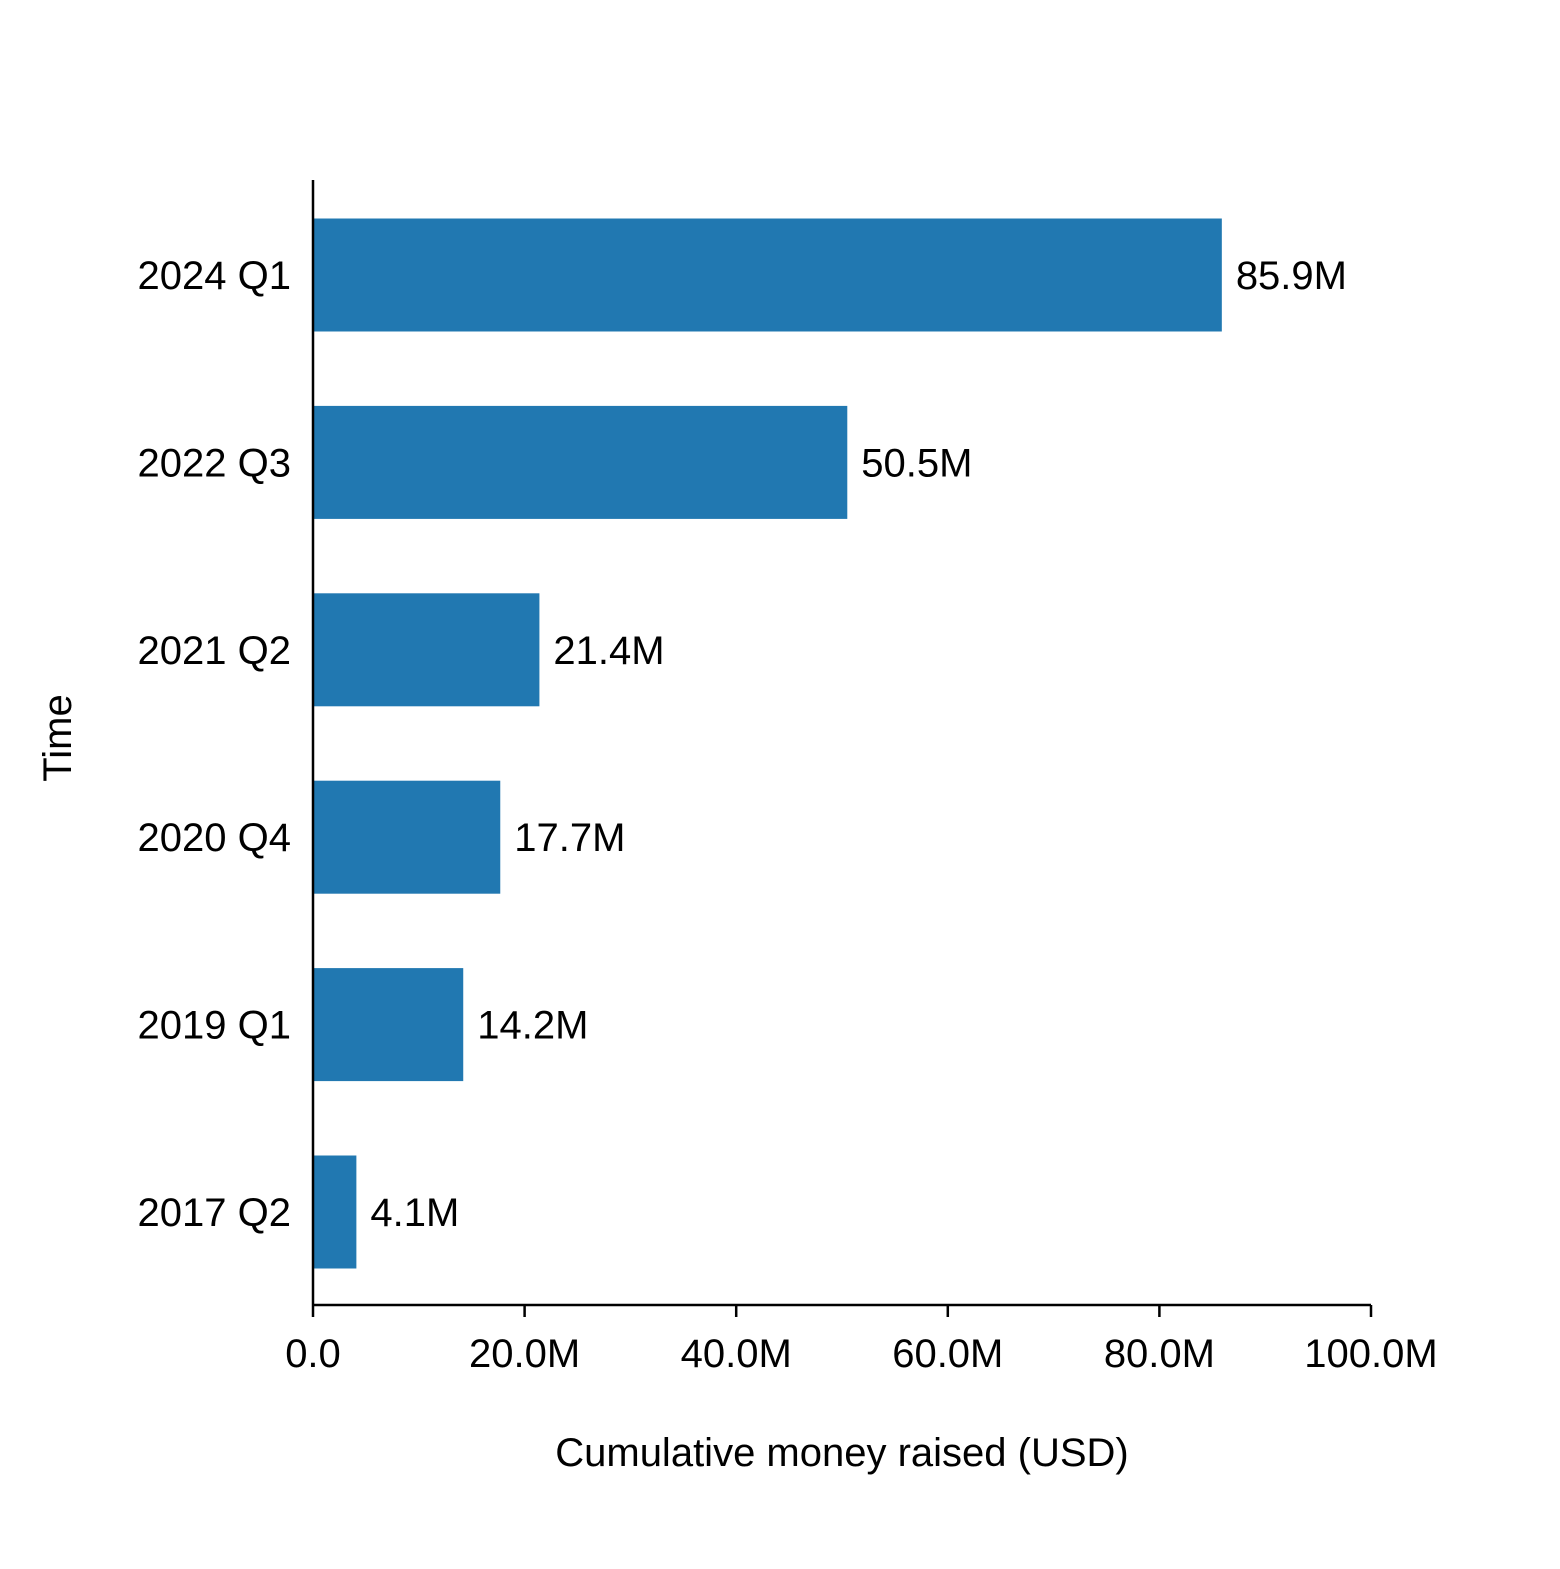  Describe the element at coordinates (214, 651) in the screenshot. I see `y-tick-label-2021-q2: 2021 Q2` at that location.